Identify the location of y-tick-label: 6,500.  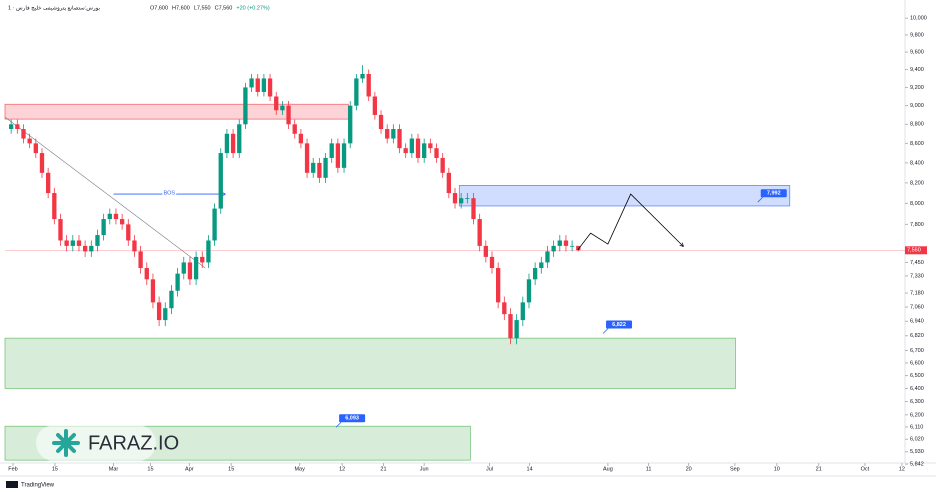
(917, 376).